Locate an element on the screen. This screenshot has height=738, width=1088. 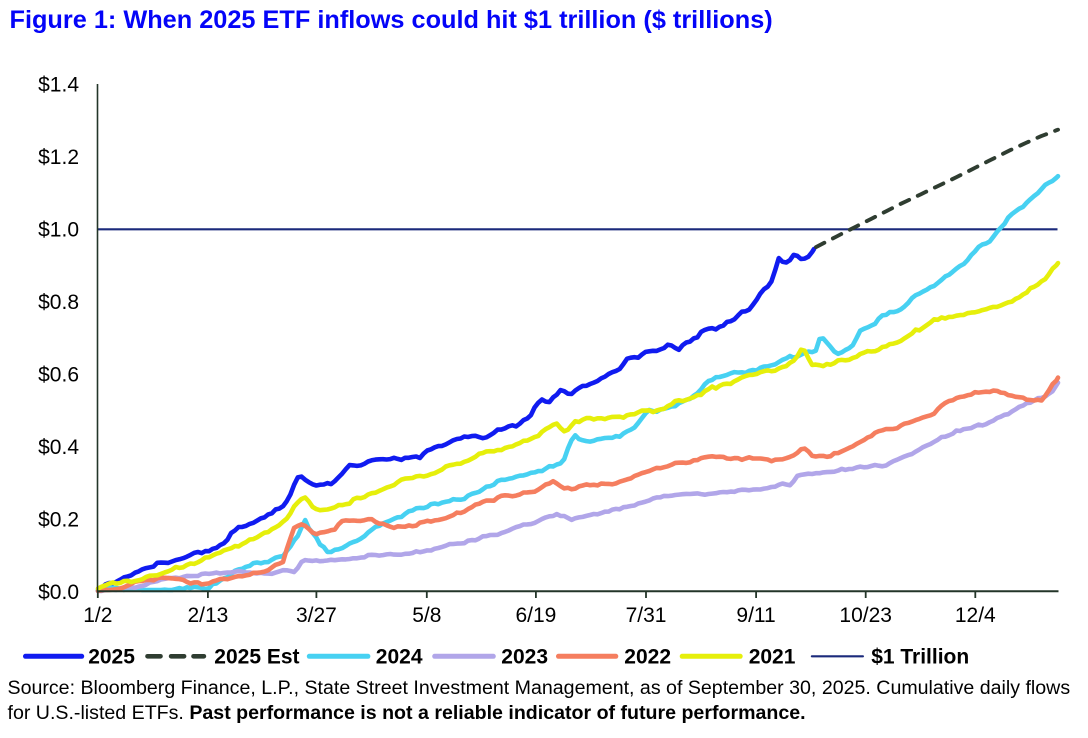
svg-text: $1 Trillion is located at coordinates (920, 656).